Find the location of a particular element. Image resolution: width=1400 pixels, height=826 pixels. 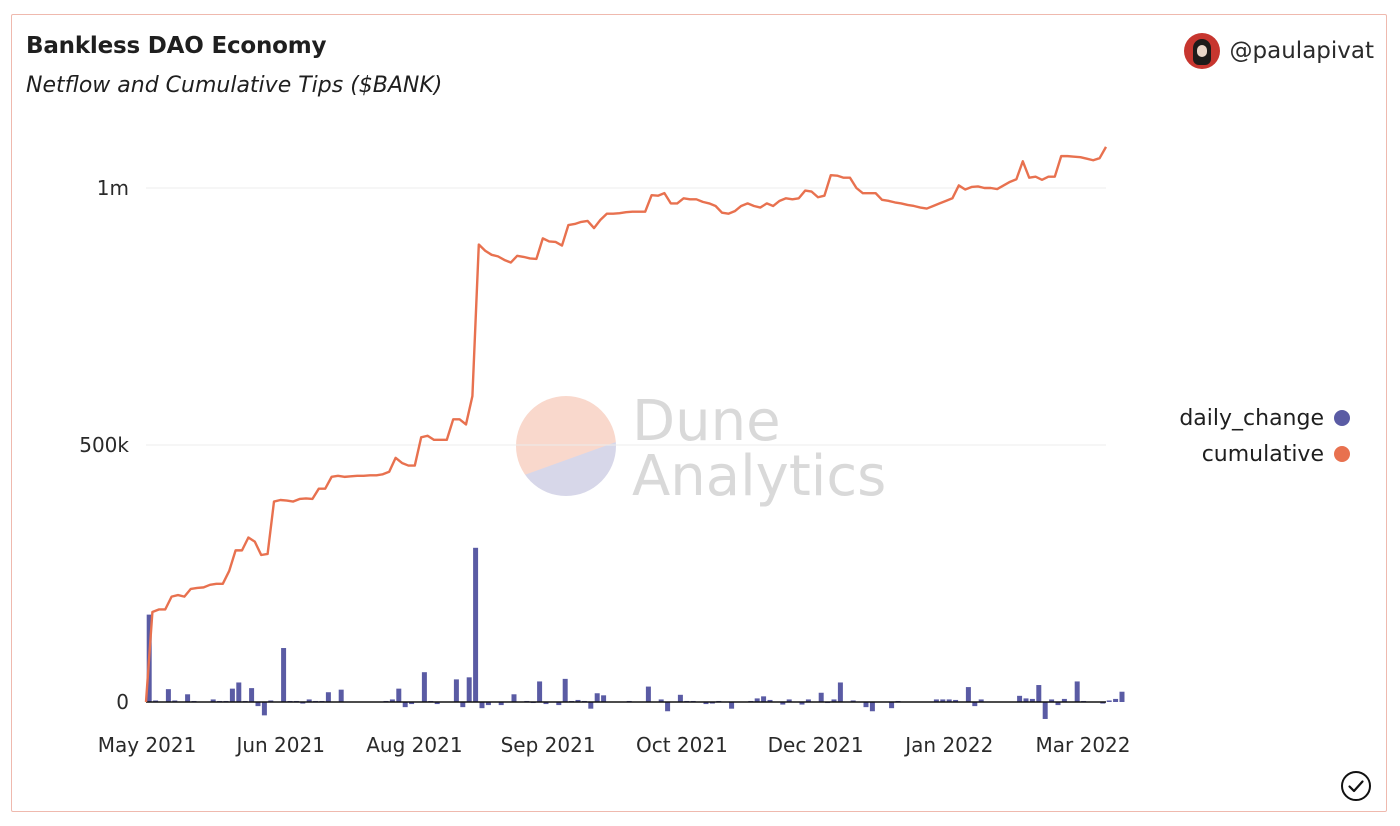

checkmark-circle-icon is located at coordinates (1356, 786).